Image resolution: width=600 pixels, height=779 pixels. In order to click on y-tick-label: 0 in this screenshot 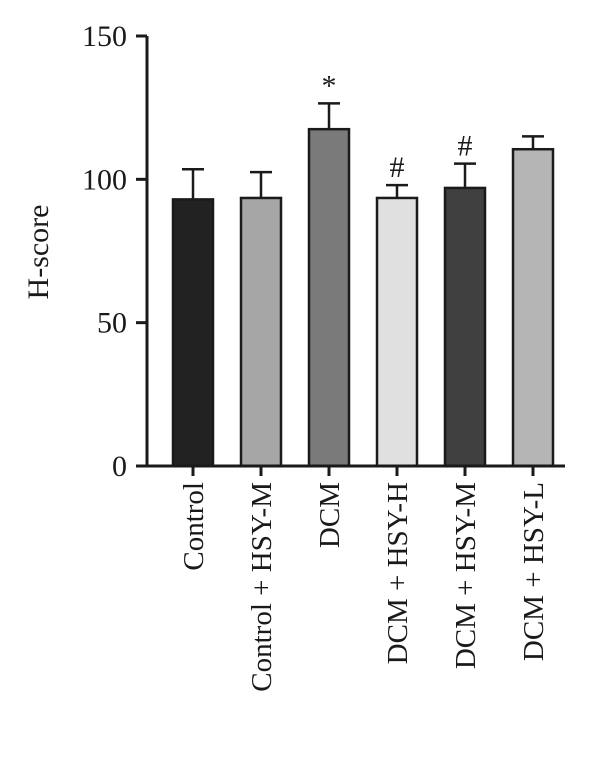, I will do `click(119, 466)`.